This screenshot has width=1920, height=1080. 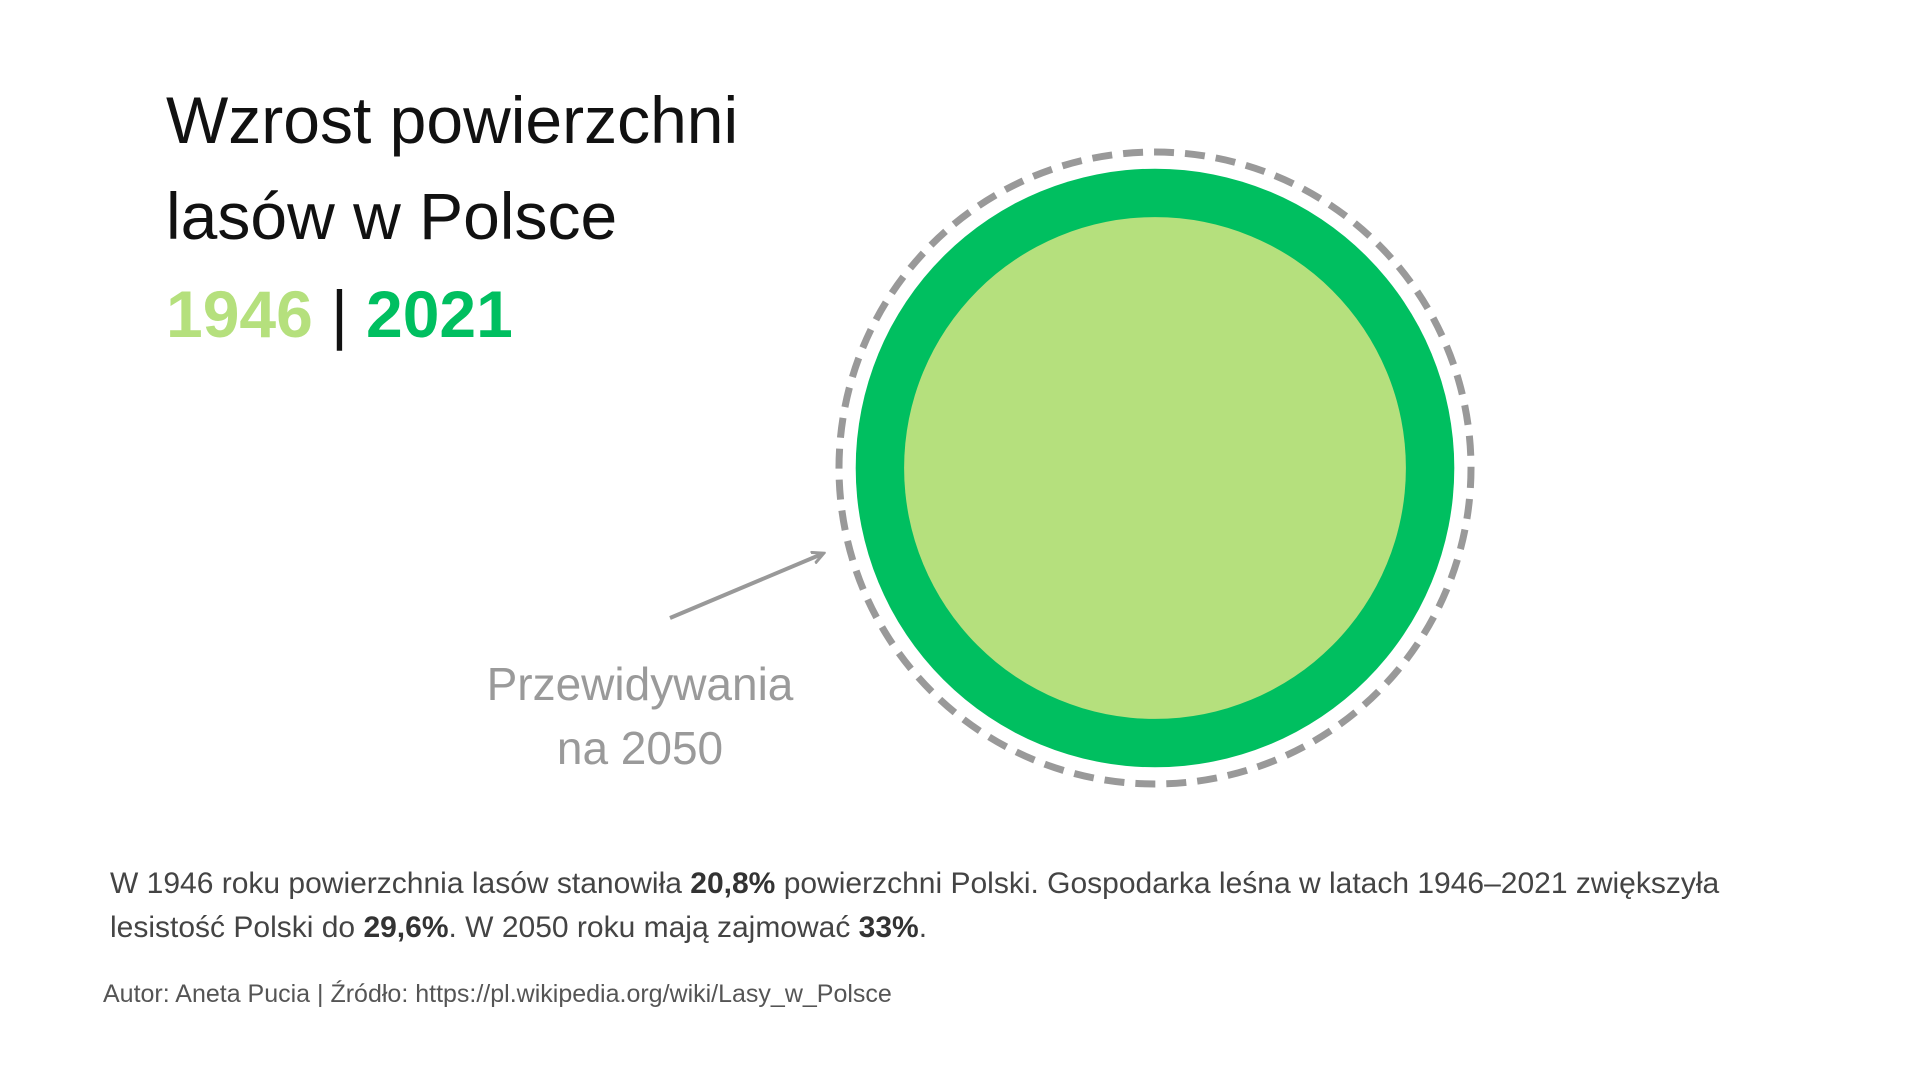 I want to click on description-part-4: ., so click(x=923, y=927).